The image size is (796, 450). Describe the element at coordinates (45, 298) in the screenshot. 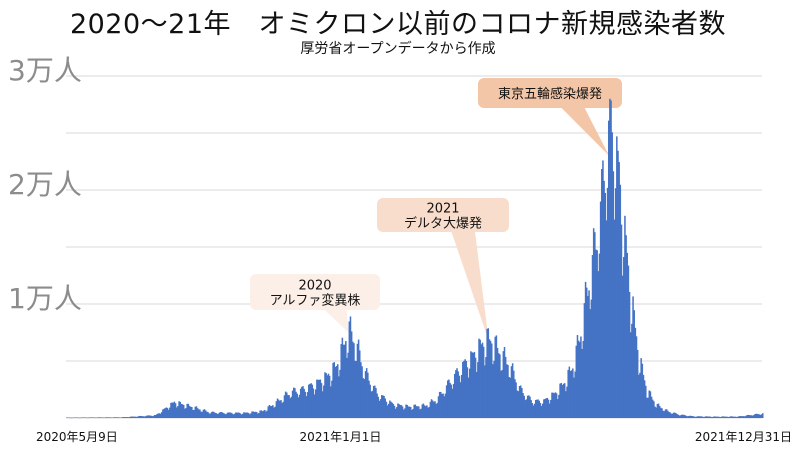

I see `y-tick-label: 1万人` at that location.